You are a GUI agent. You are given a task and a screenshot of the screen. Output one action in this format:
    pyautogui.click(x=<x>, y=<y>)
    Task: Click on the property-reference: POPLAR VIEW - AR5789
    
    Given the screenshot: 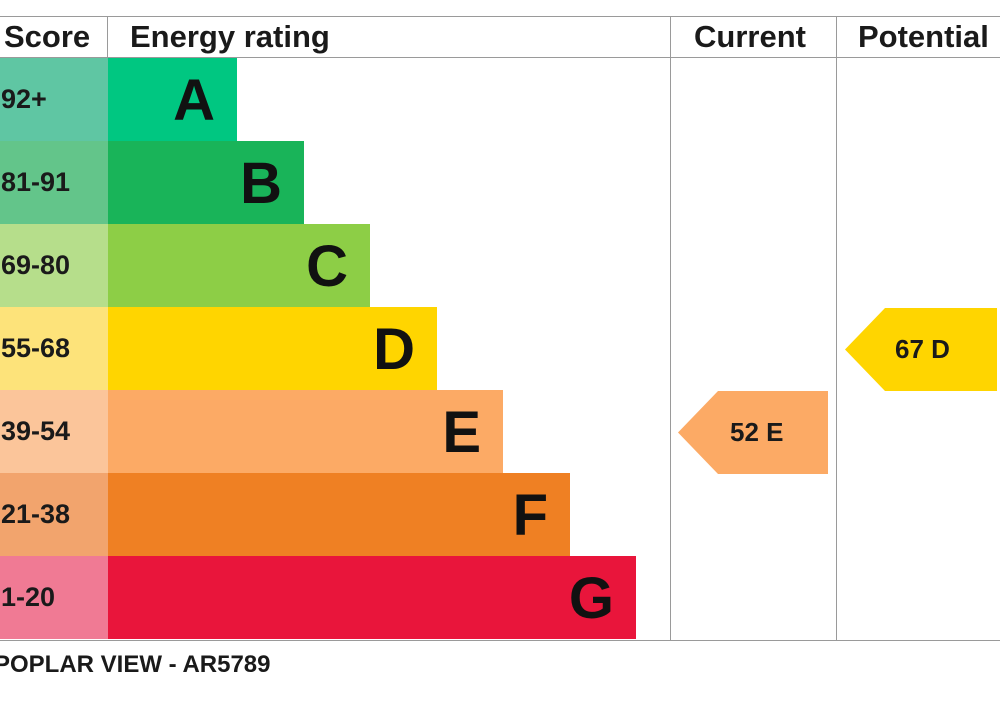 What is the action you would take?
    pyautogui.click(x=135, y=664)
    